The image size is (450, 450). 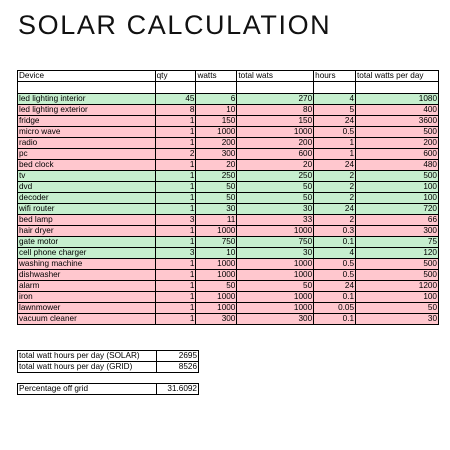 What do you see at coordinates (216, 121) in the screenshot?
I see `cell-watts: 150` at bounding box center [216, 121].